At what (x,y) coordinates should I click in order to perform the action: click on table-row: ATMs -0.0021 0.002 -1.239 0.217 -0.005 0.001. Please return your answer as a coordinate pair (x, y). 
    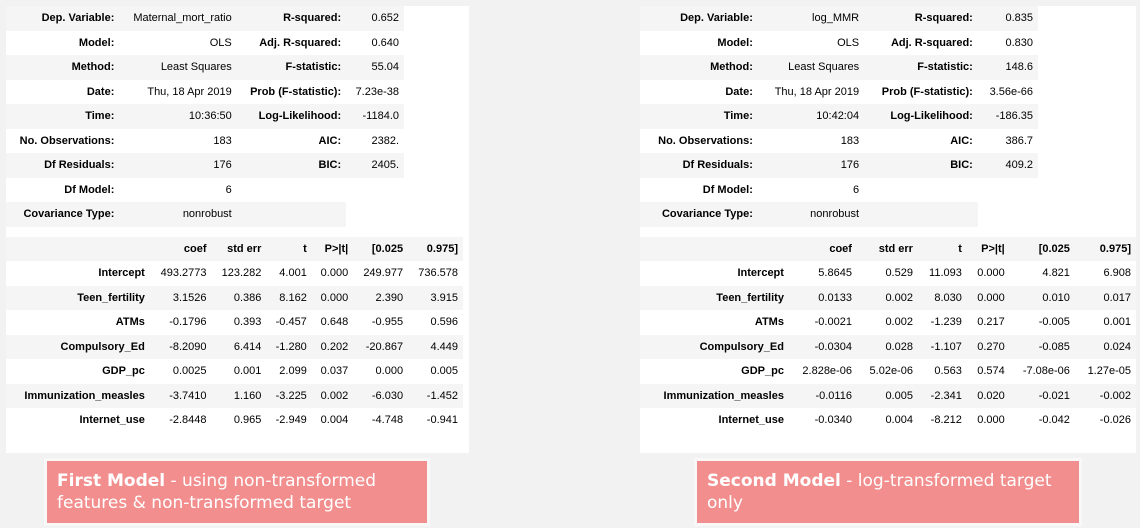
    Looking at the image, I should click on (888, 322).